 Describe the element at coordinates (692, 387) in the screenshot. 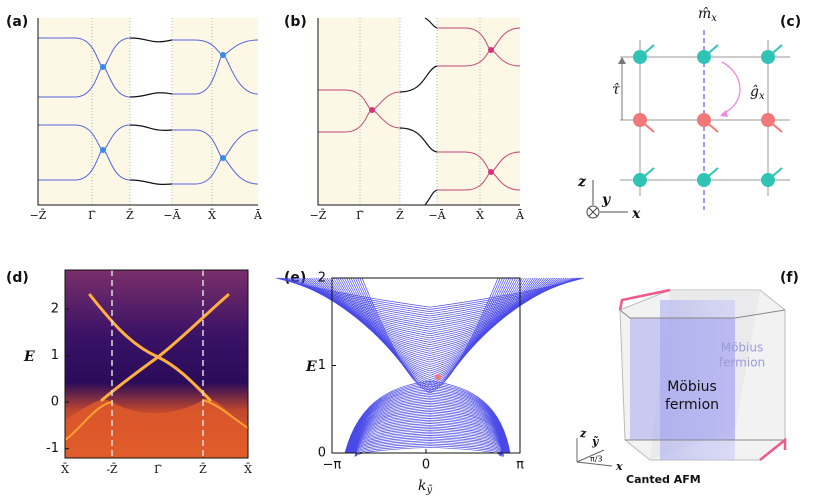

I see `front-text: Möbius` at that location.